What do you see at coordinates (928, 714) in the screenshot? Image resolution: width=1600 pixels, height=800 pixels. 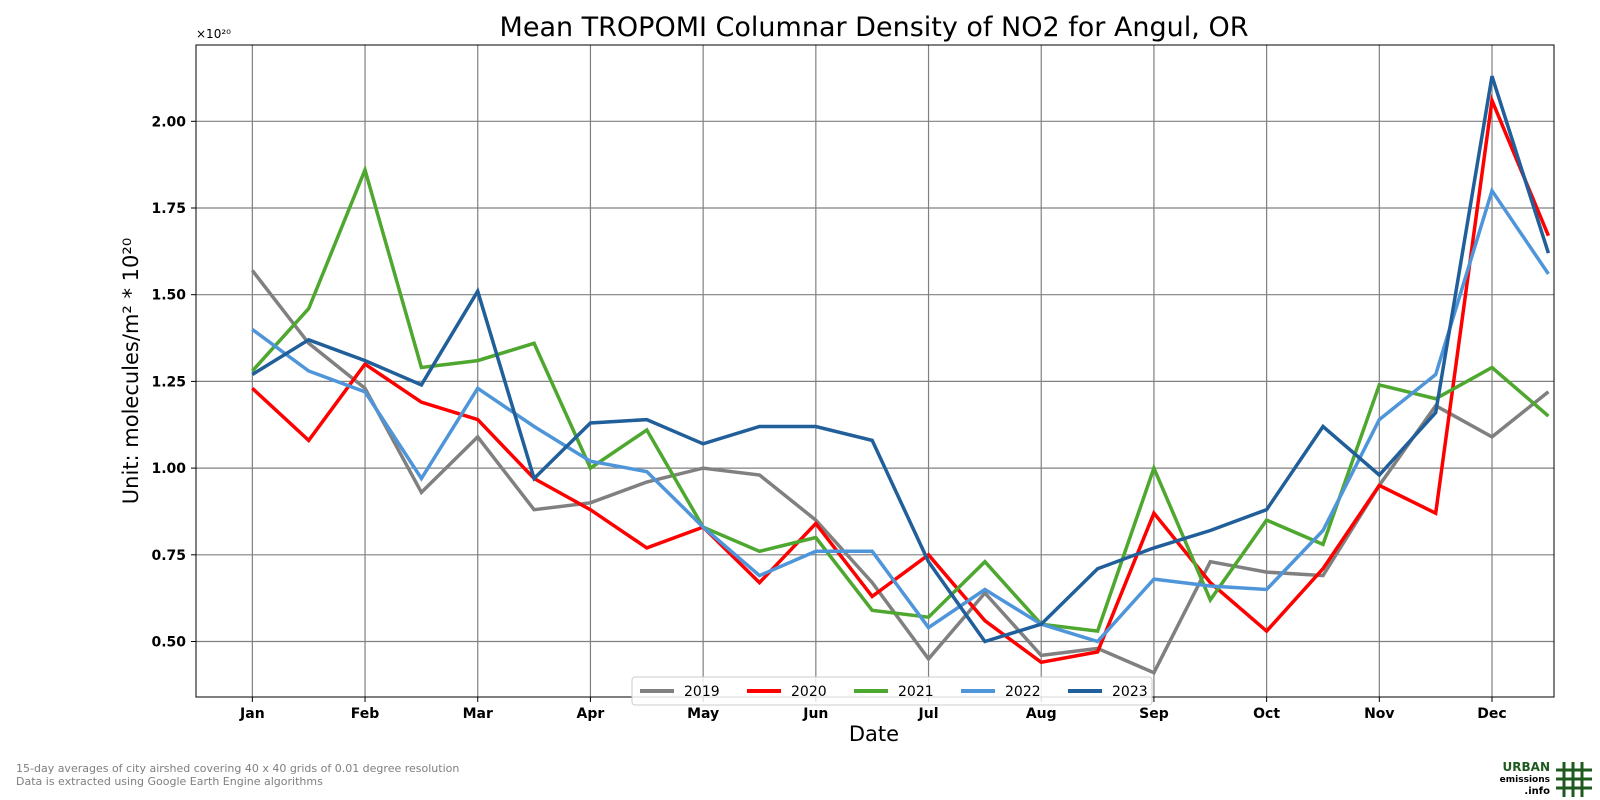 I see `x-tick-label: Jul` at bounding box center [928, 714].